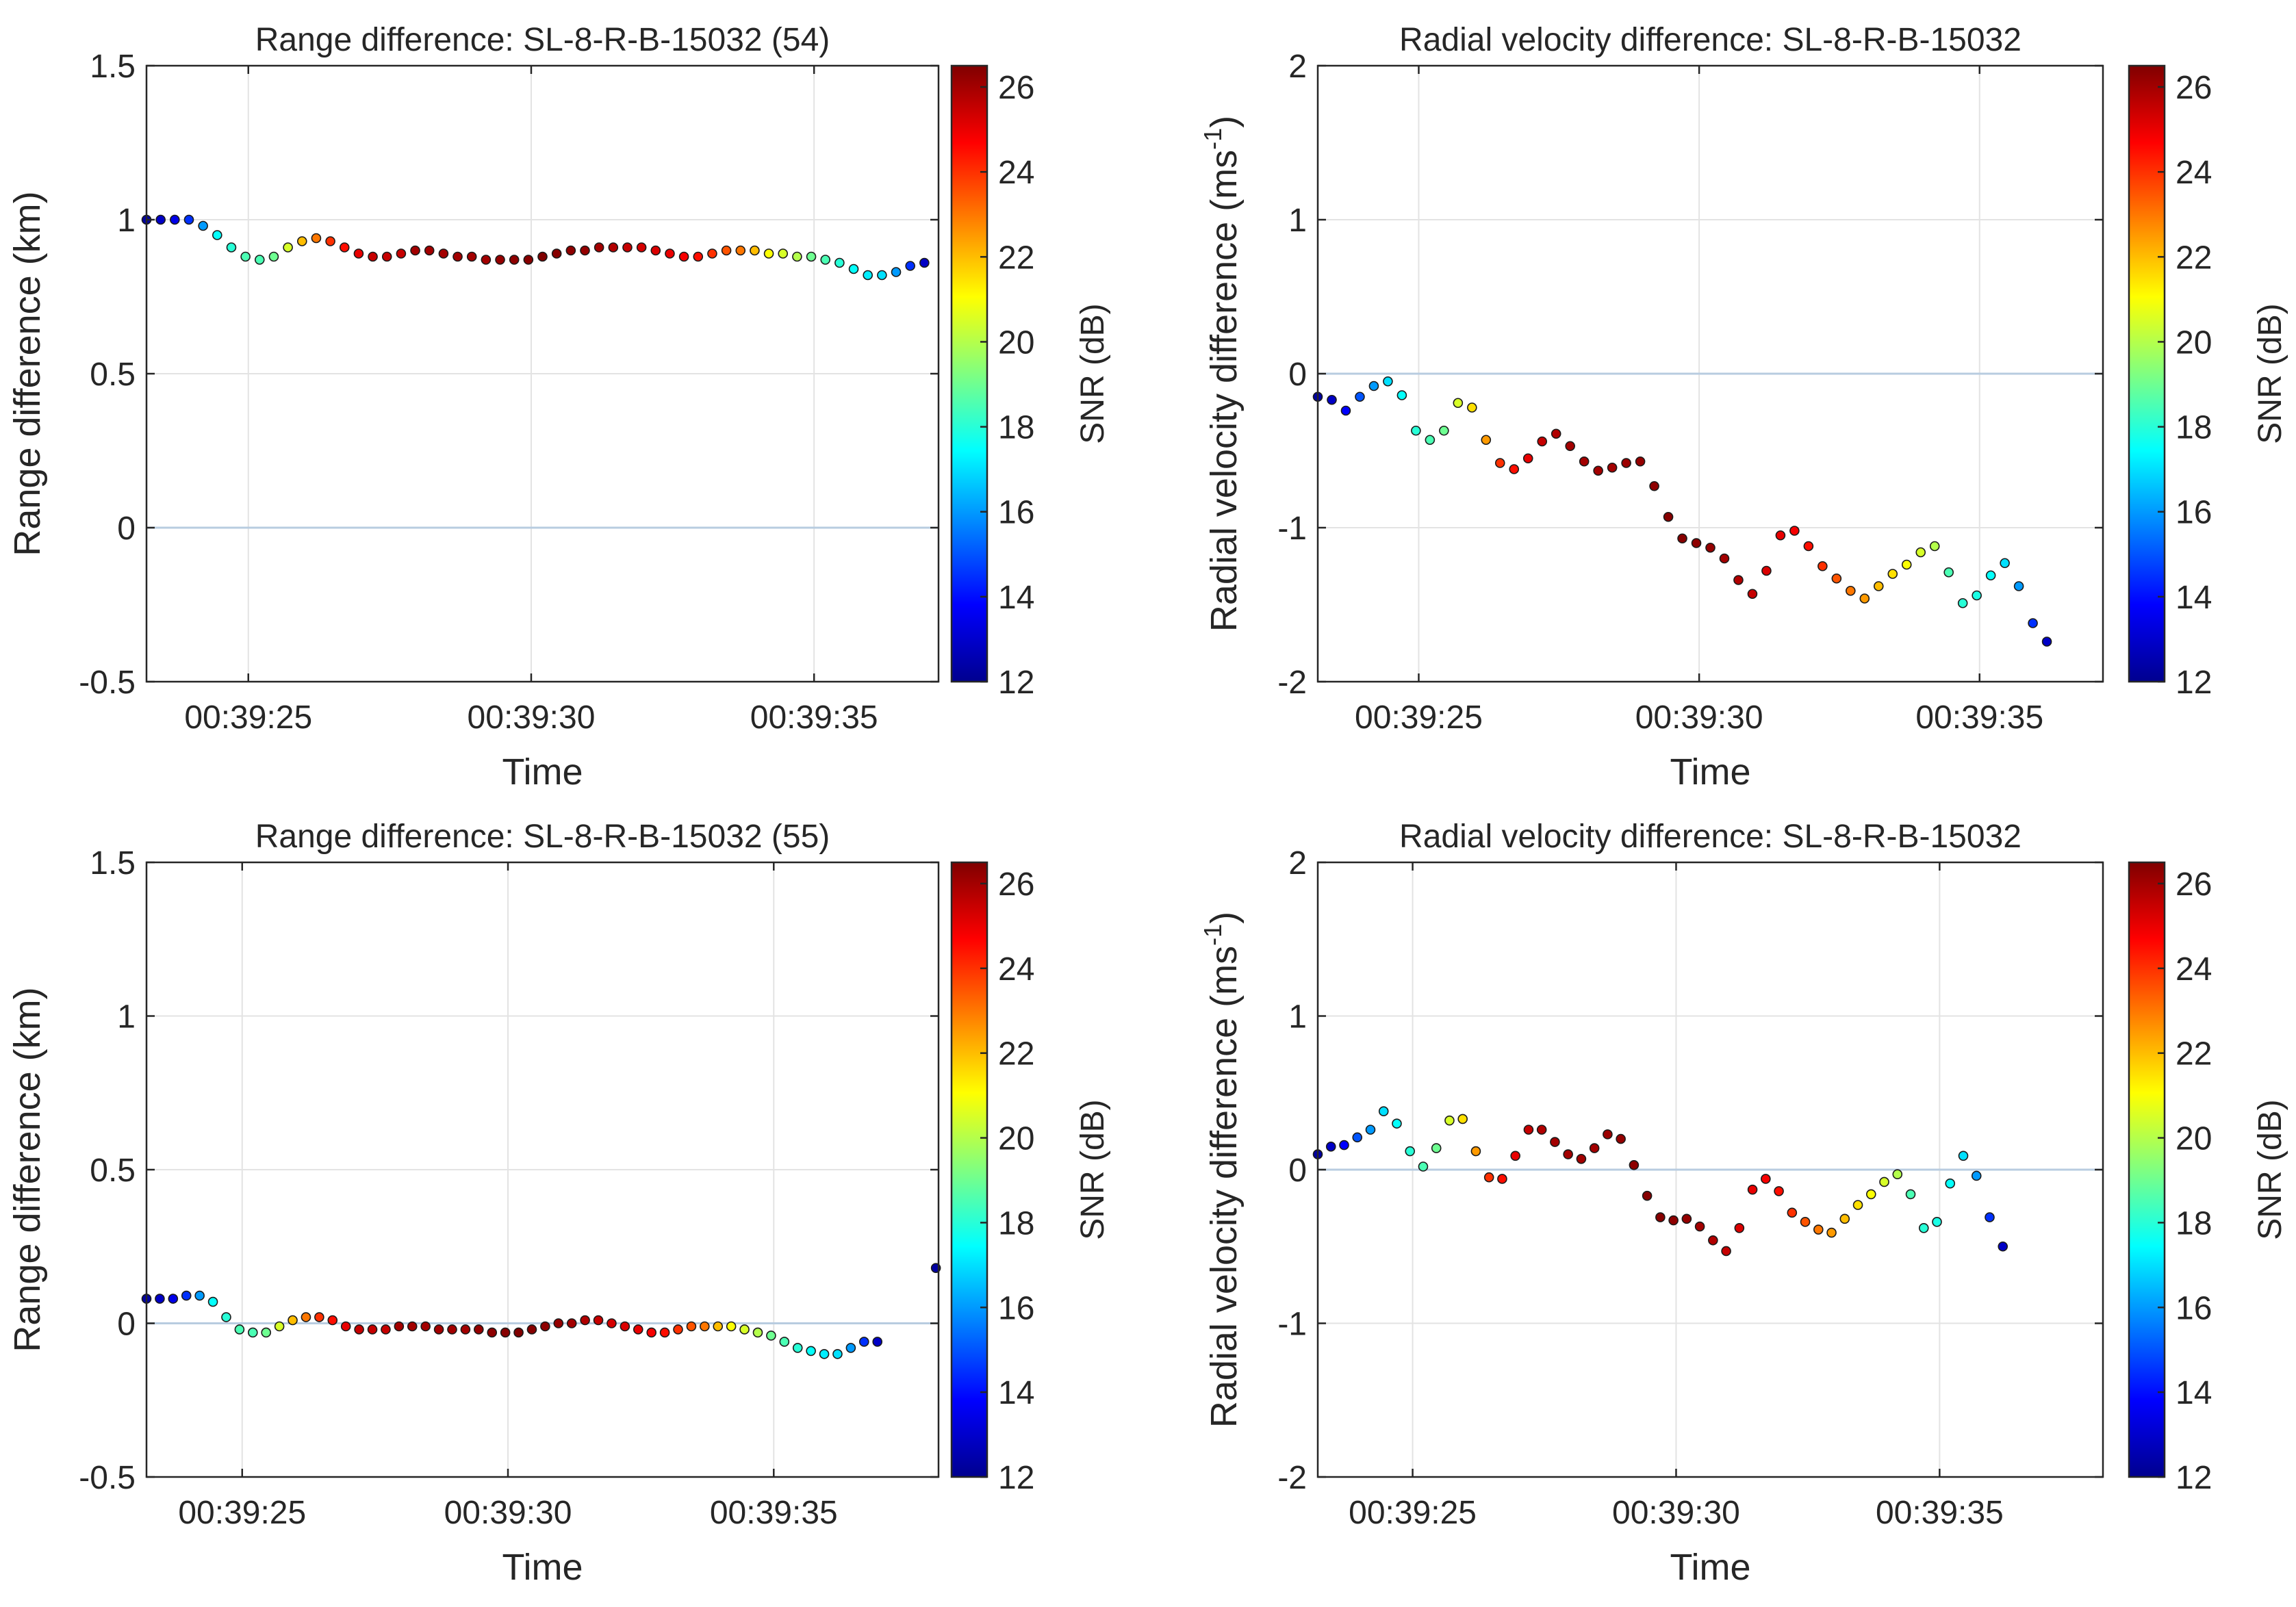 The width and height of the screenshot is (2296, 1607). What do you see at coordinates (541, 1311) in the screenshot?
I see `data-points` at bounding box center [541, 1311].